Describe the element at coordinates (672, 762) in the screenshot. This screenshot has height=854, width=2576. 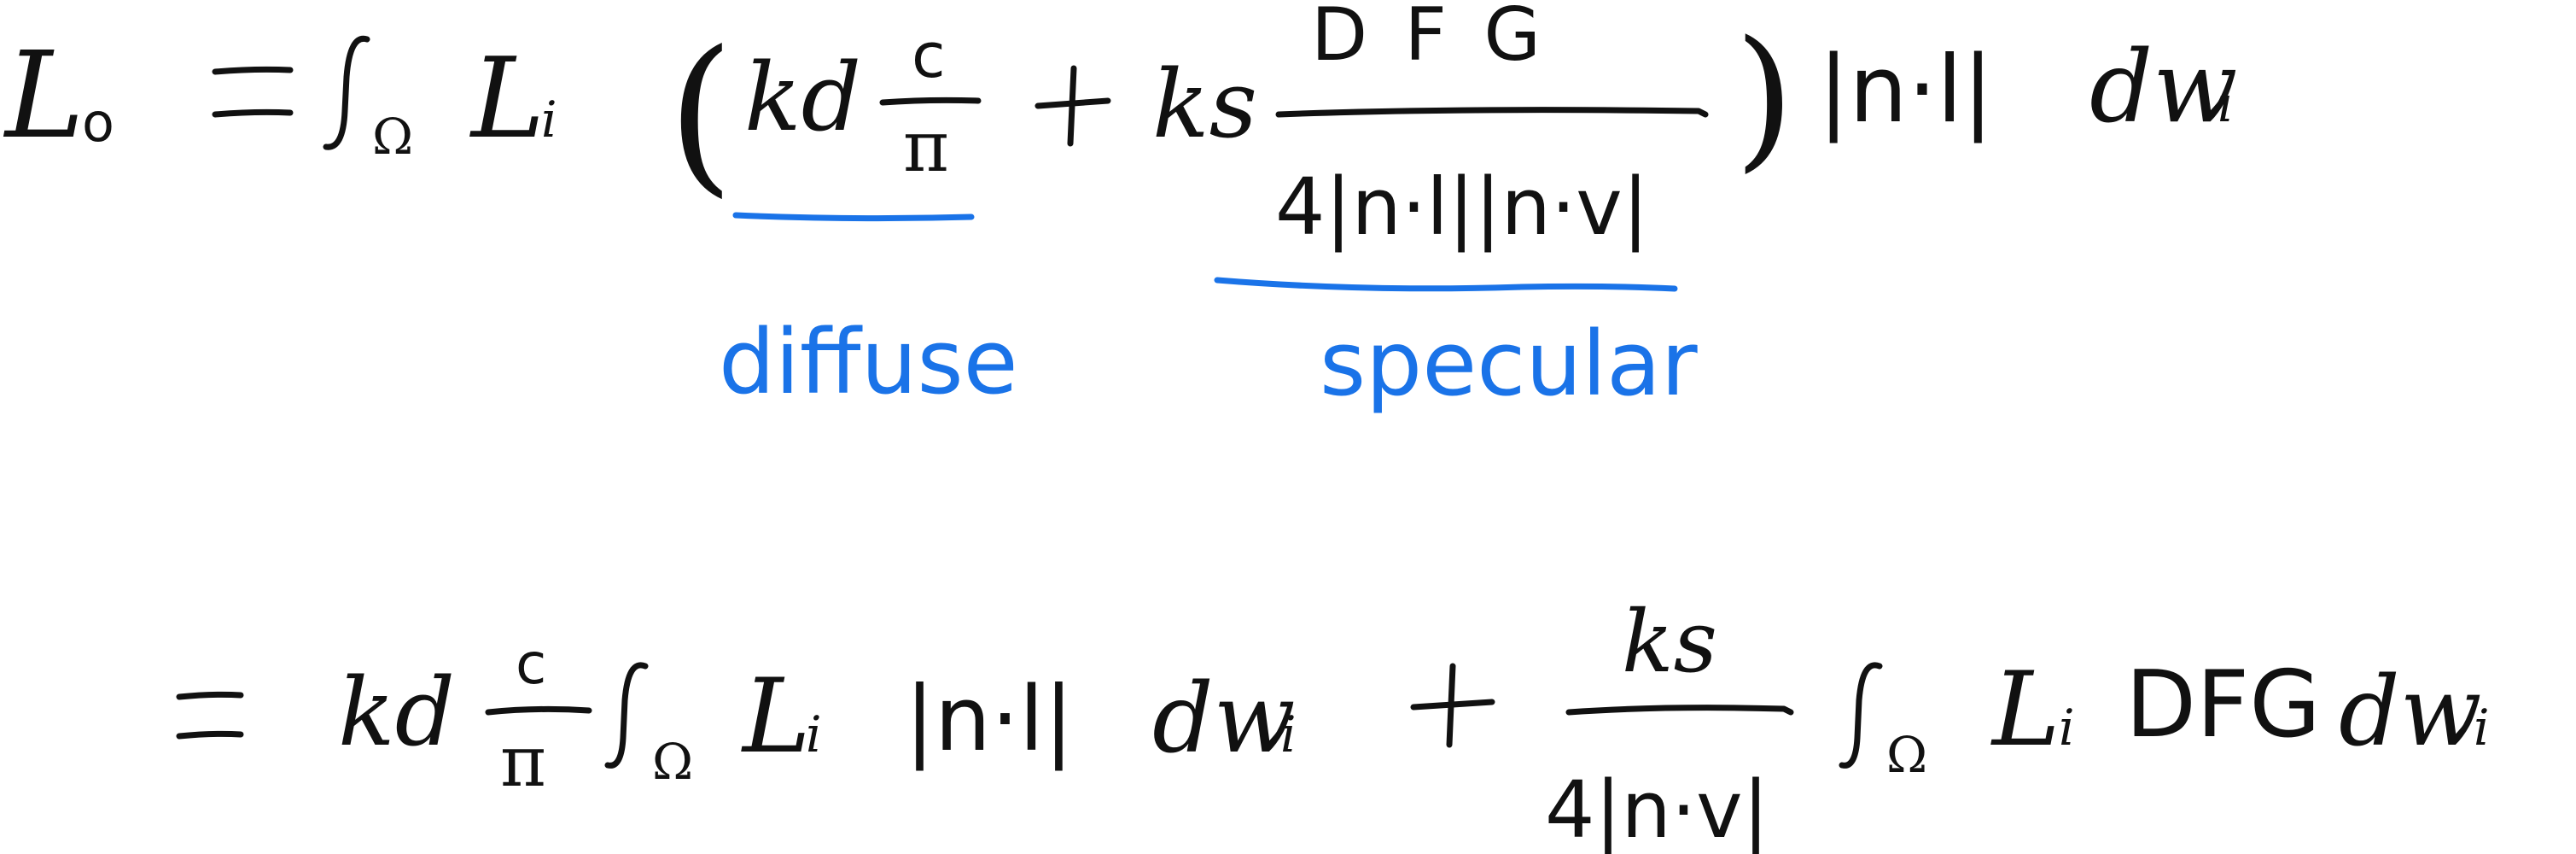
I see `integral-domain-2: Ω` at that location.